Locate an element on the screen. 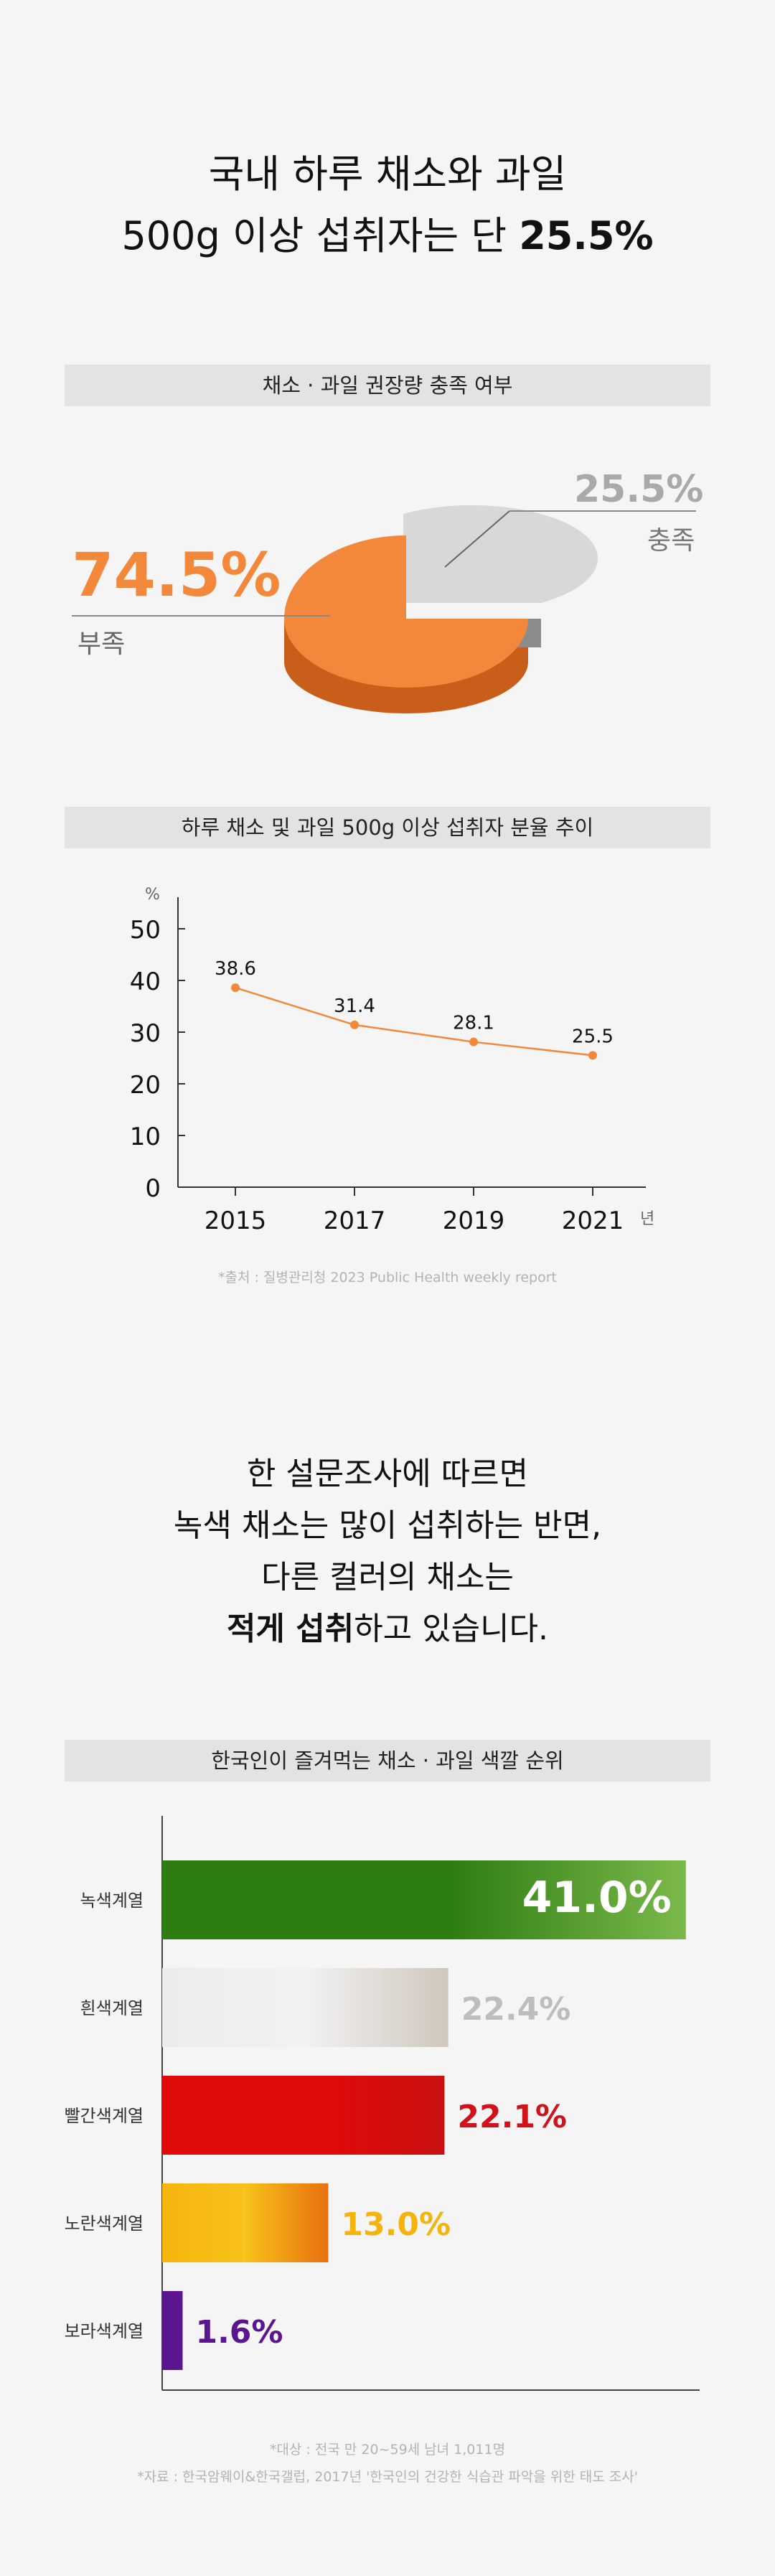 This screenshot has width=775, height=2576. bar-category-label: 보라색계열 is located at coordinates (104, 2331).